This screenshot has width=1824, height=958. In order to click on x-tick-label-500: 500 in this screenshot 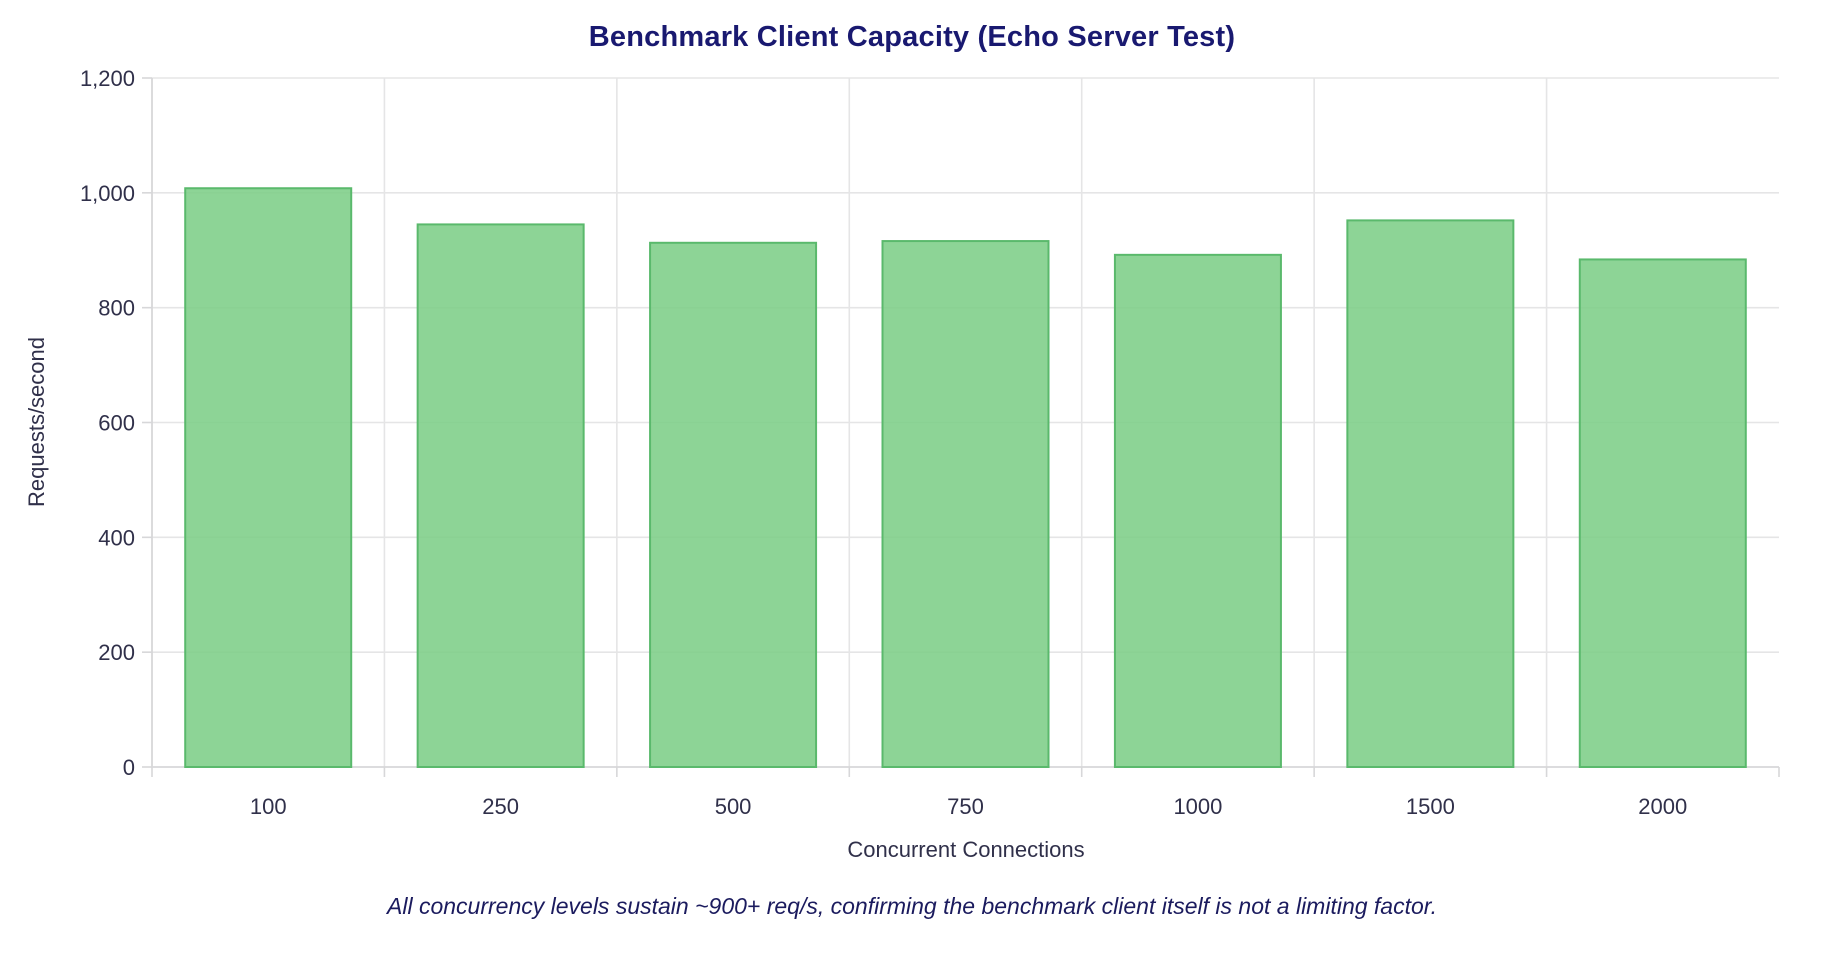, I will do `click(733, 806)`.